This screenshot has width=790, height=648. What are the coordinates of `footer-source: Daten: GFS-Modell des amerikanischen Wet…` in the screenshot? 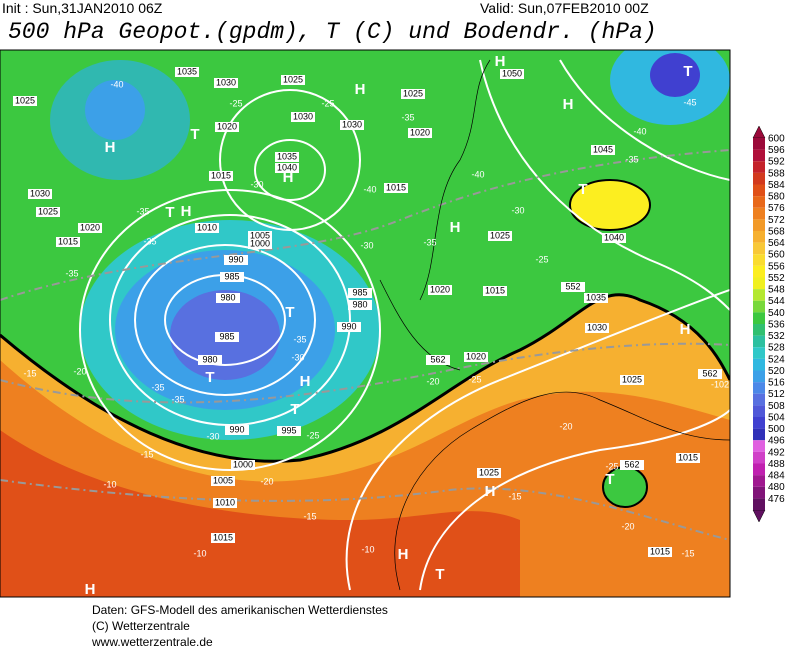 It's located at (240, 610).